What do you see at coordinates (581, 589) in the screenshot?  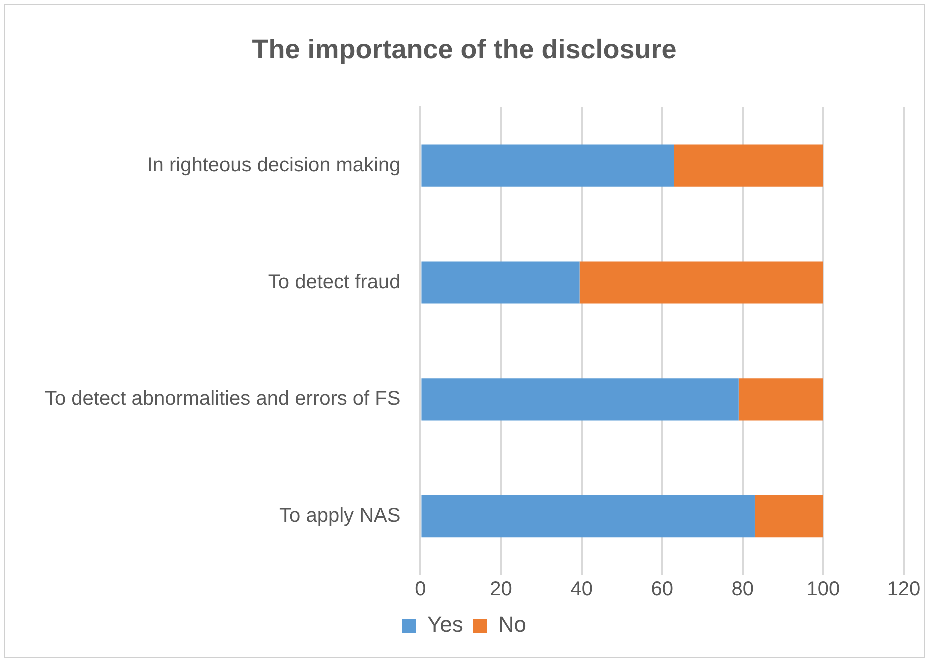 I see `x-tick-label: 40` at bounding box center [581, 589].